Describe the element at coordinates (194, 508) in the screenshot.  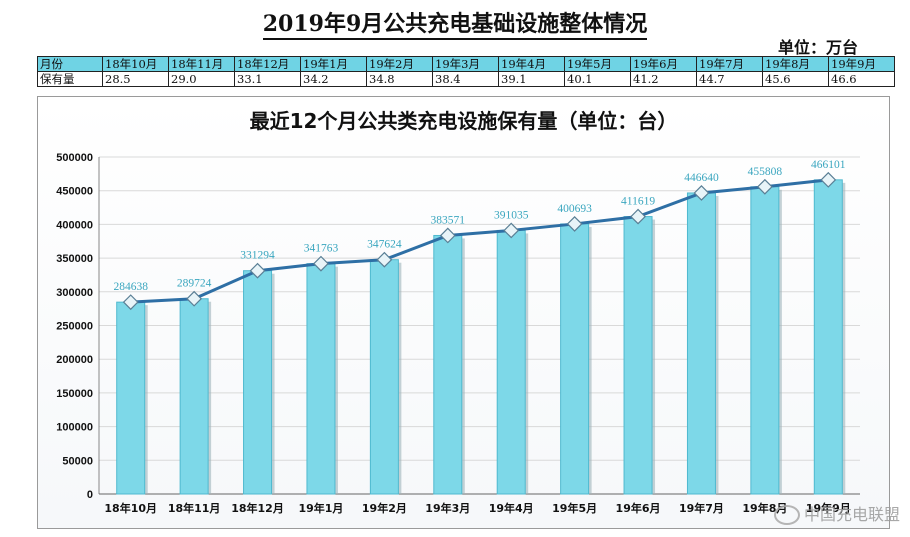
I see `x-tick-label: 18年11月` at that location.